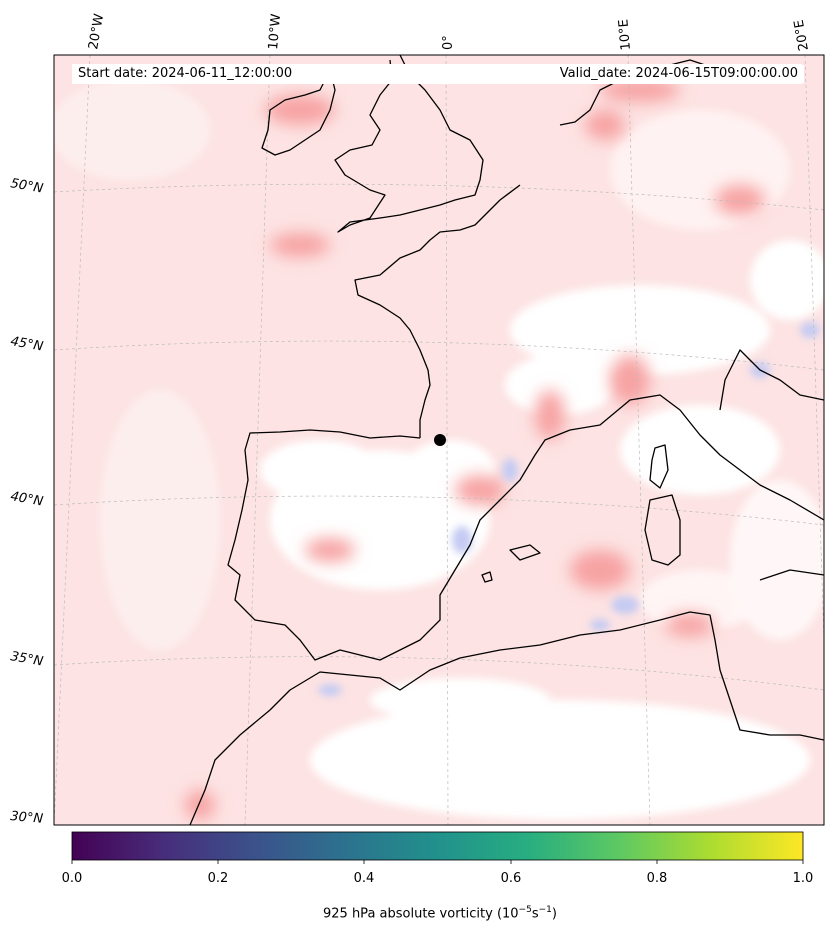 The height and width of the screenshot is (936, 832). I want to click on colorbar-gradient, so click(437, 846).